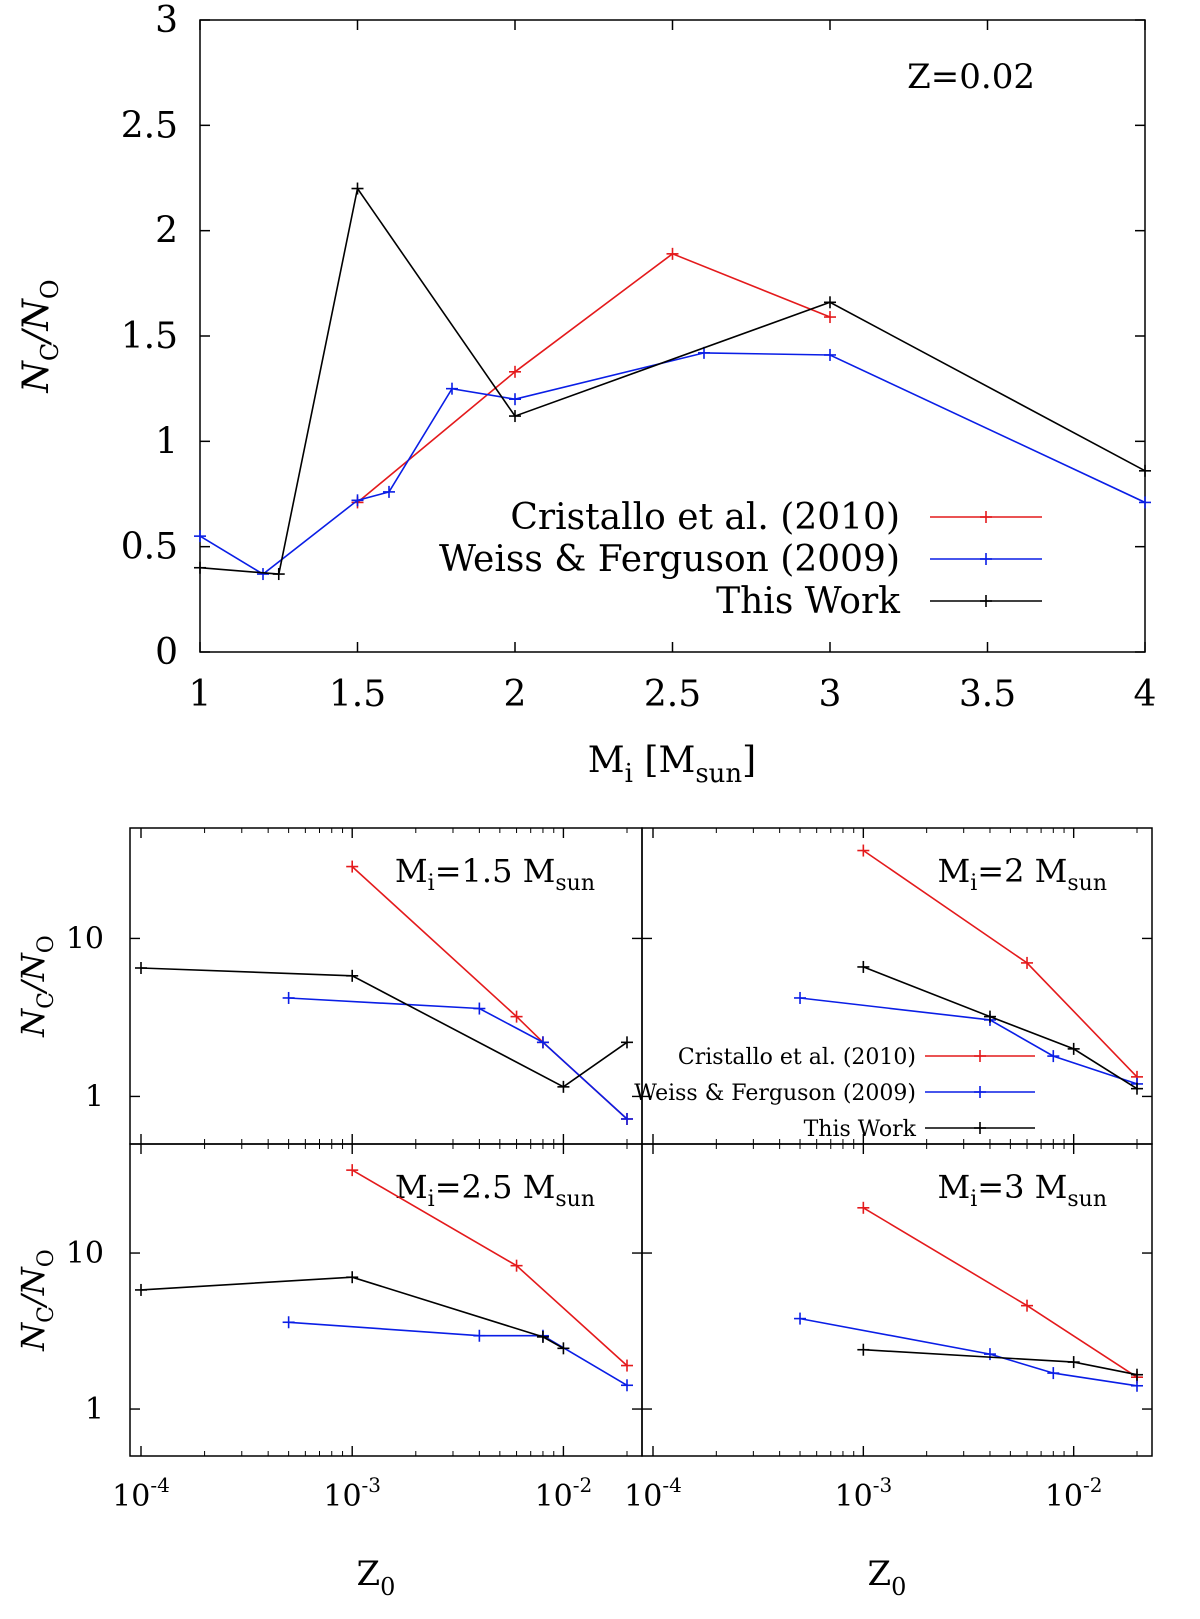  What do you see at coordinates (672, 694) in the screenshot?
I see `top-xtick-label: 2.5` at bounding box center [672, 694].